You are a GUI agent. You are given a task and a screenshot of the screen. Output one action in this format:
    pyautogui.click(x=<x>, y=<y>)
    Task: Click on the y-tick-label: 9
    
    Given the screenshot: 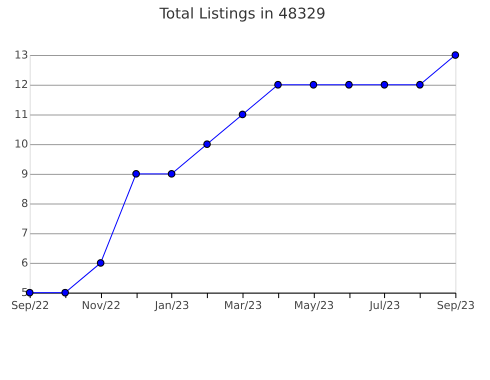 What is the action you would take?
    pyautogui.click(x=24, y=173)
    